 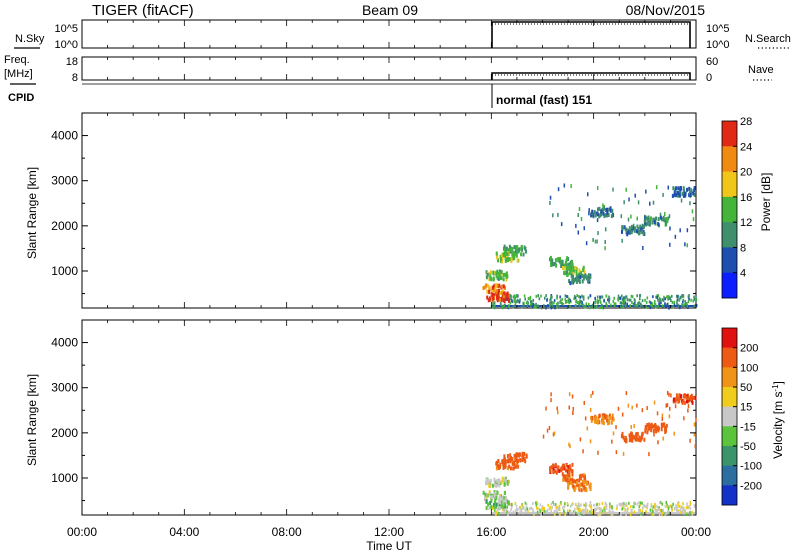 What do you see at coordinates (82, 532) in the screenshot?
I see `time-tick-label: 00:00` at bounding box center [82, 532].